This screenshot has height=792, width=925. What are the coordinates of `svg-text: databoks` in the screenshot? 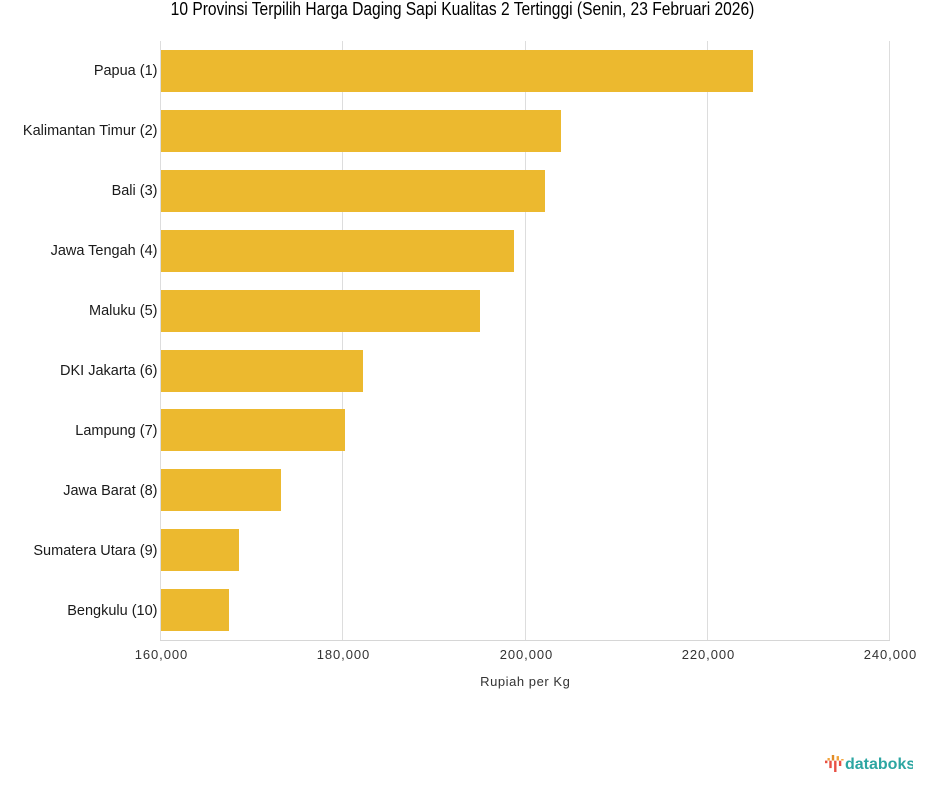 It's located at (879, 764).